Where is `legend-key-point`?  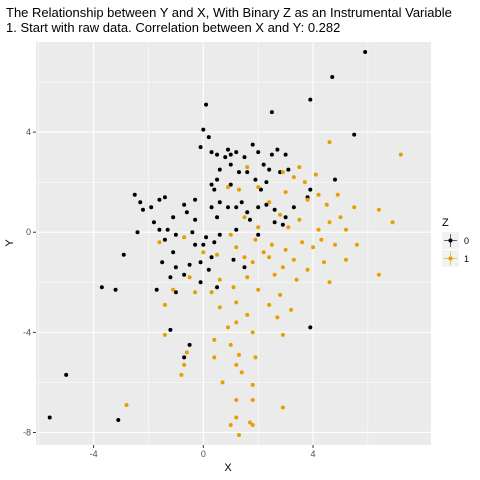 legend-key-point is located at coordinates (450, 240).